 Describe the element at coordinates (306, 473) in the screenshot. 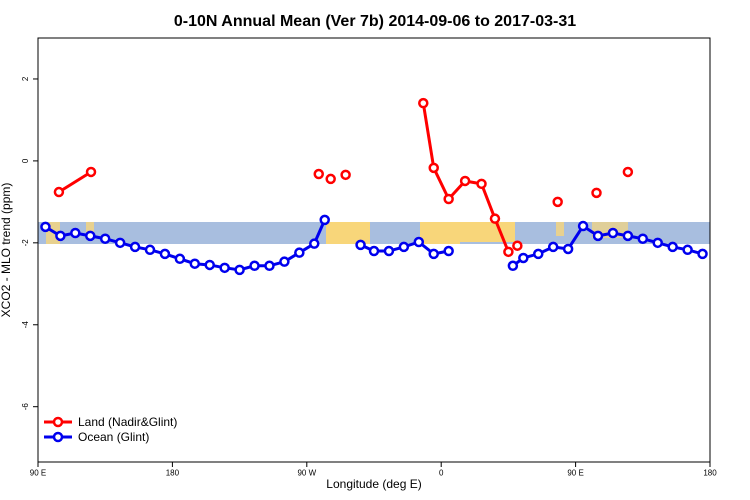

I see `x-tick-label: 90 W` at that location.